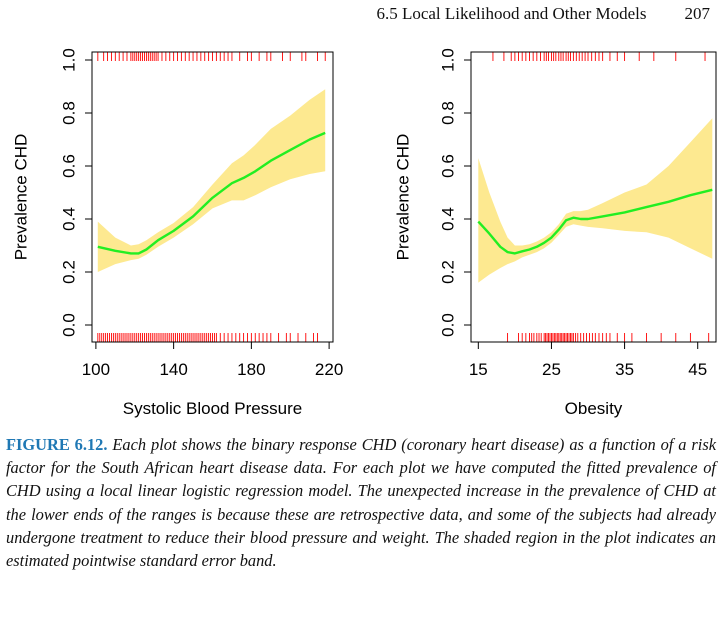 Image resolution: width=724 pixels, height=634 pixels. Describe the element at coordinates (697, 13) in the screenshot. I see `page-number: 207` at that location.